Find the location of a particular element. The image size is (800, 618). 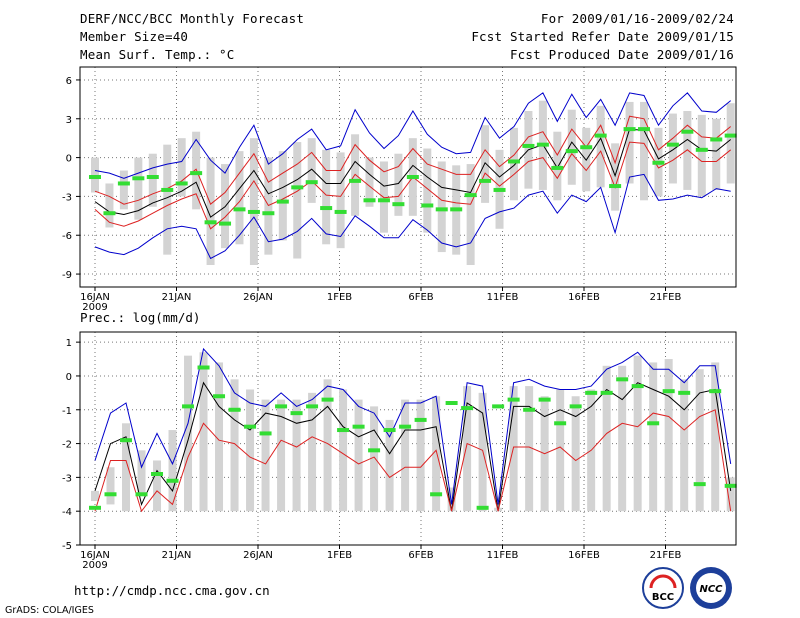

prec-lower-line is located at coordinates (413, 461).